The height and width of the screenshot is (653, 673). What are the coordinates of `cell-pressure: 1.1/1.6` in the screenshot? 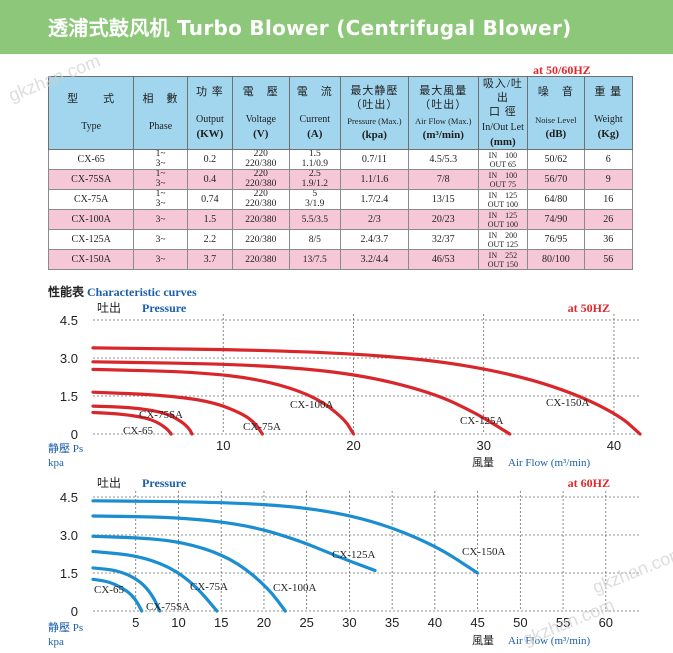 It's located at (374, 179).